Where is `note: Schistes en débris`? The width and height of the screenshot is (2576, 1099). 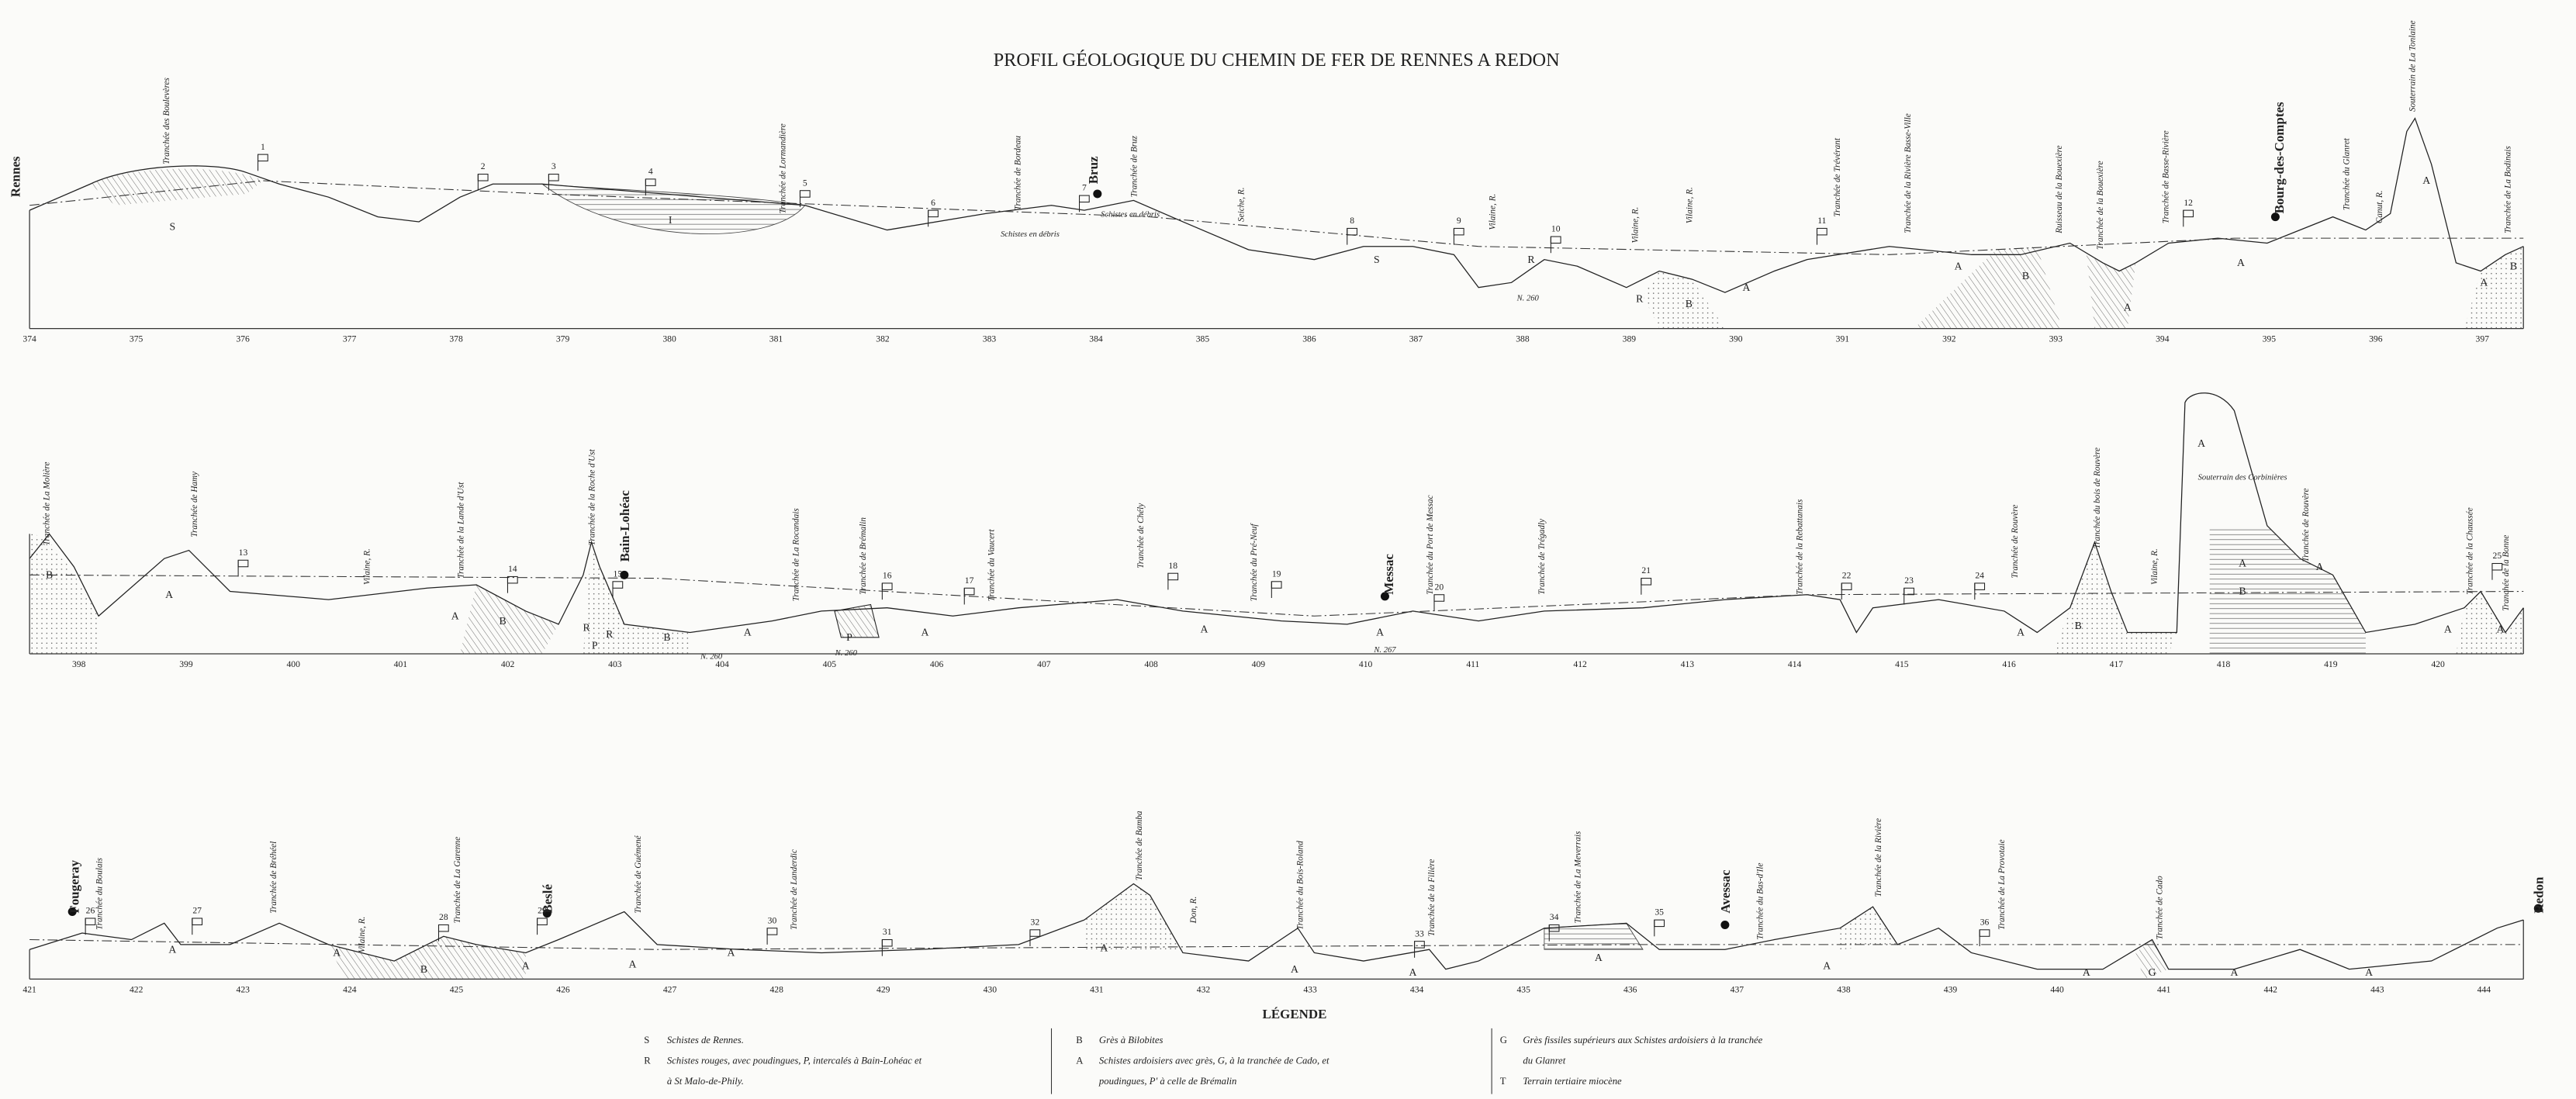 note: Schistes en débris is located at coordinates (1130, 215).